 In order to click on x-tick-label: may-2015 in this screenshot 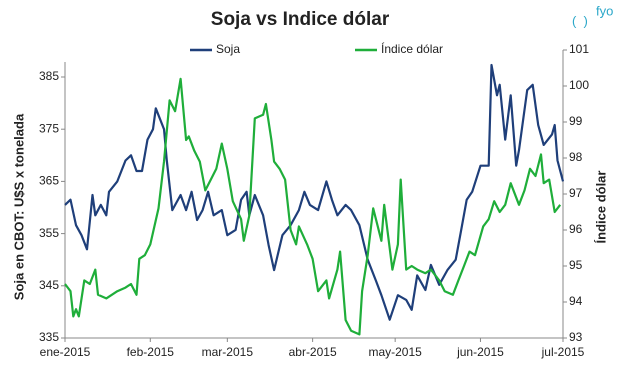, I will do `click(395, 352)`.